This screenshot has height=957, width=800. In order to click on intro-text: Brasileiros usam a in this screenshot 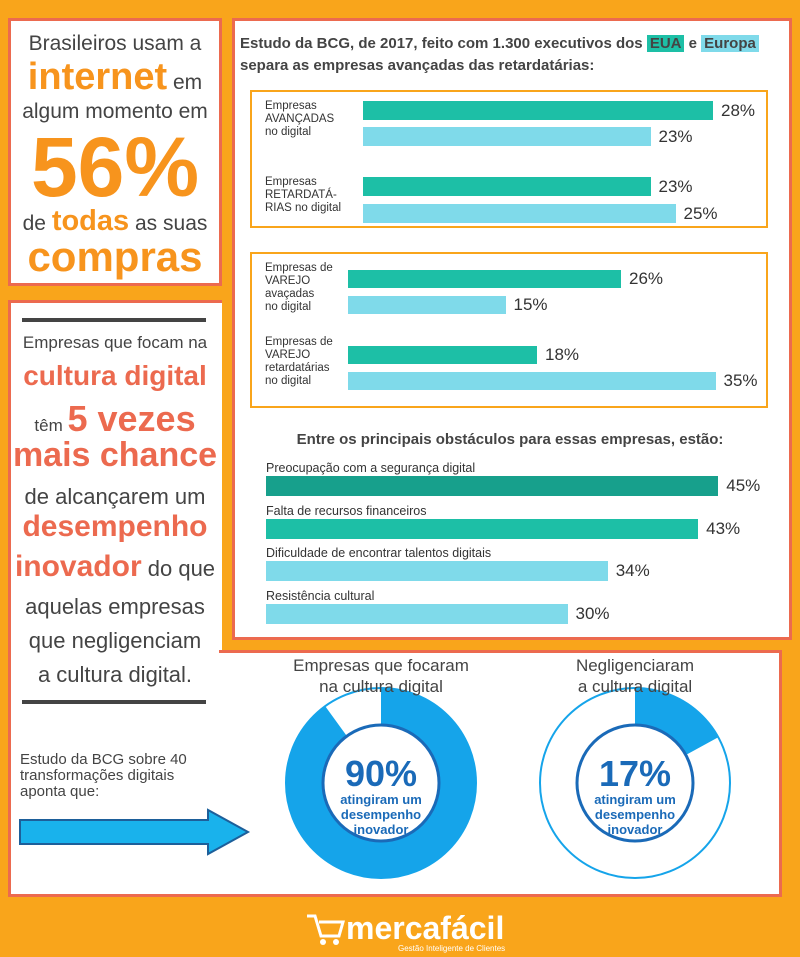, I will do `click(115, 43)`.